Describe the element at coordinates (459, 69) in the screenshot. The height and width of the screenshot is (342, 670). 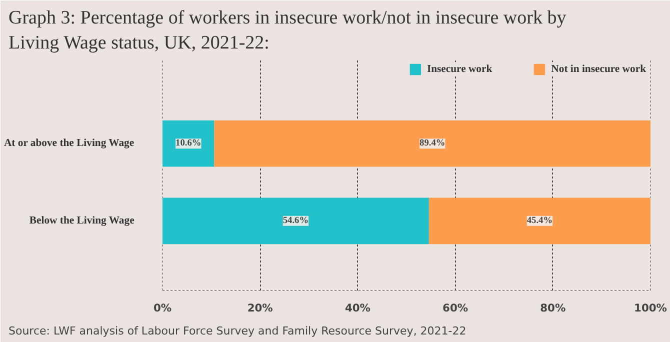
I see `legend-label: Insecure work` at that location.